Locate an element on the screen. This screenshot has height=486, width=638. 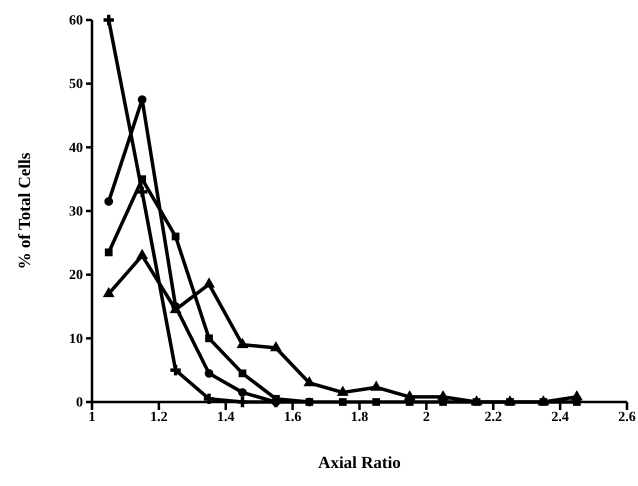
x-axis-title: Axial Ratio is located at coordinates (359, 462).